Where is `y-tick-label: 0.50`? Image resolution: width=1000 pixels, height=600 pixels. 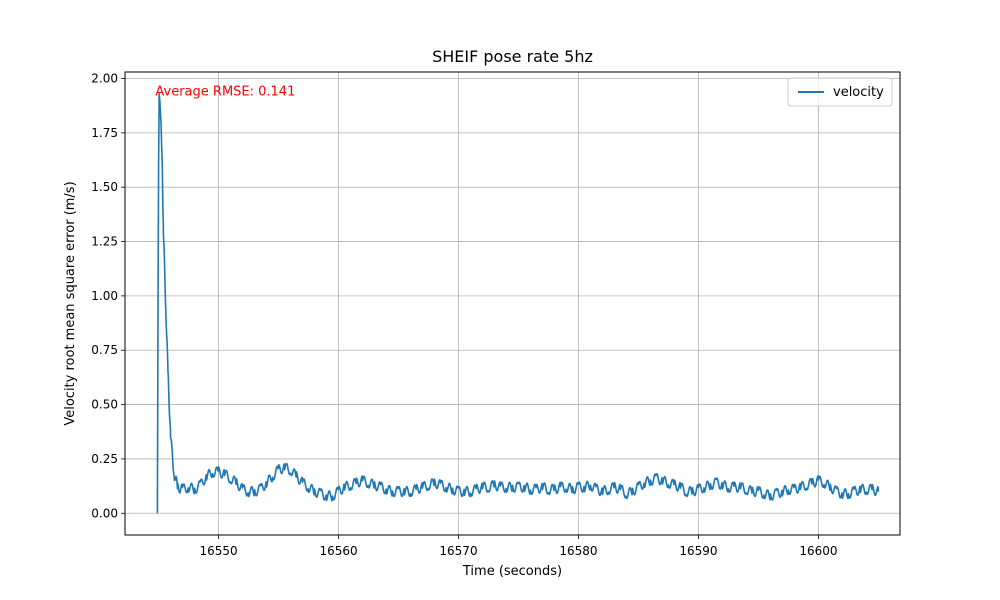
y-tick-label: 0.50 is located at coordinates (104, 405).